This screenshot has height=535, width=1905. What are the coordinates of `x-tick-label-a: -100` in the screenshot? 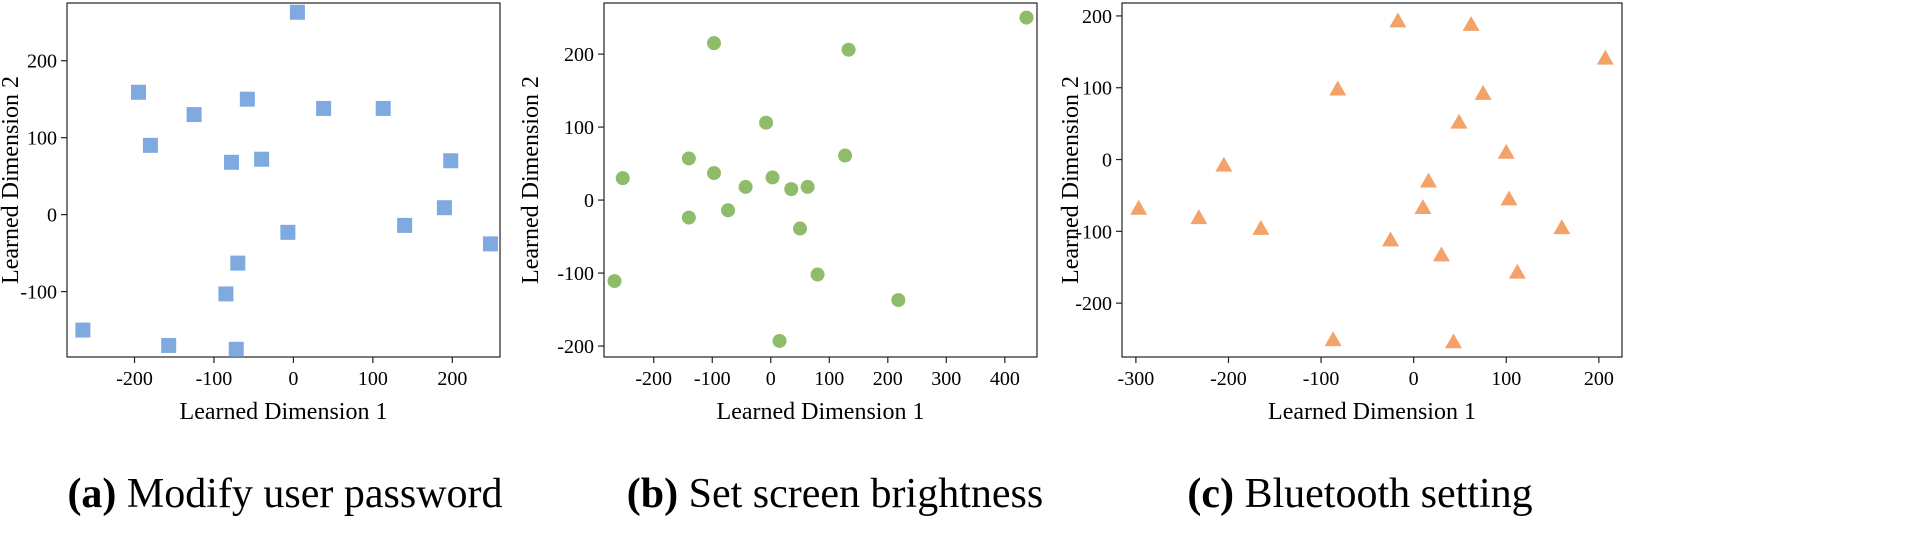 It's located at (214, 379).